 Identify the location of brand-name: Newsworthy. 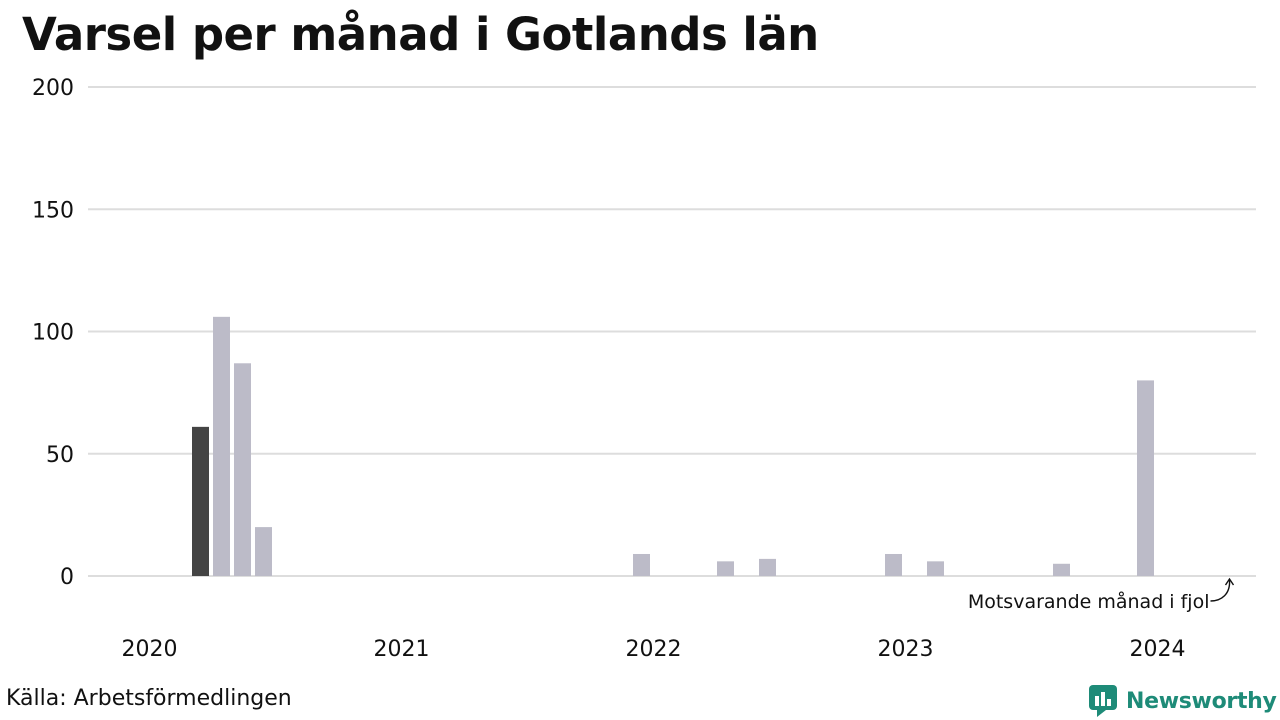
(1201, 701).